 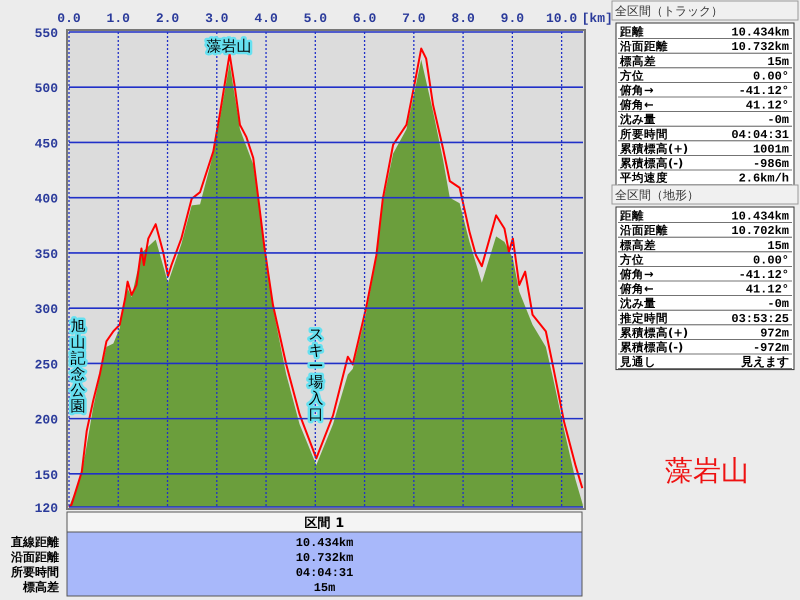 I want to click on annotation: 旭山記念公園, so click(x=78, y=366).